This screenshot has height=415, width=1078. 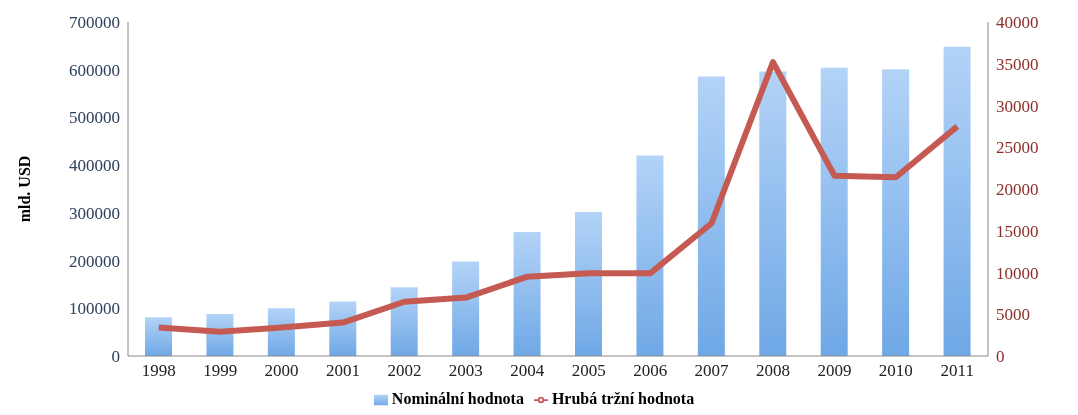 What do you see at coordinates (1017, 231) in the screenshot?
I see `y2-tick-label: 15000` at bounding box center [1017, 231].